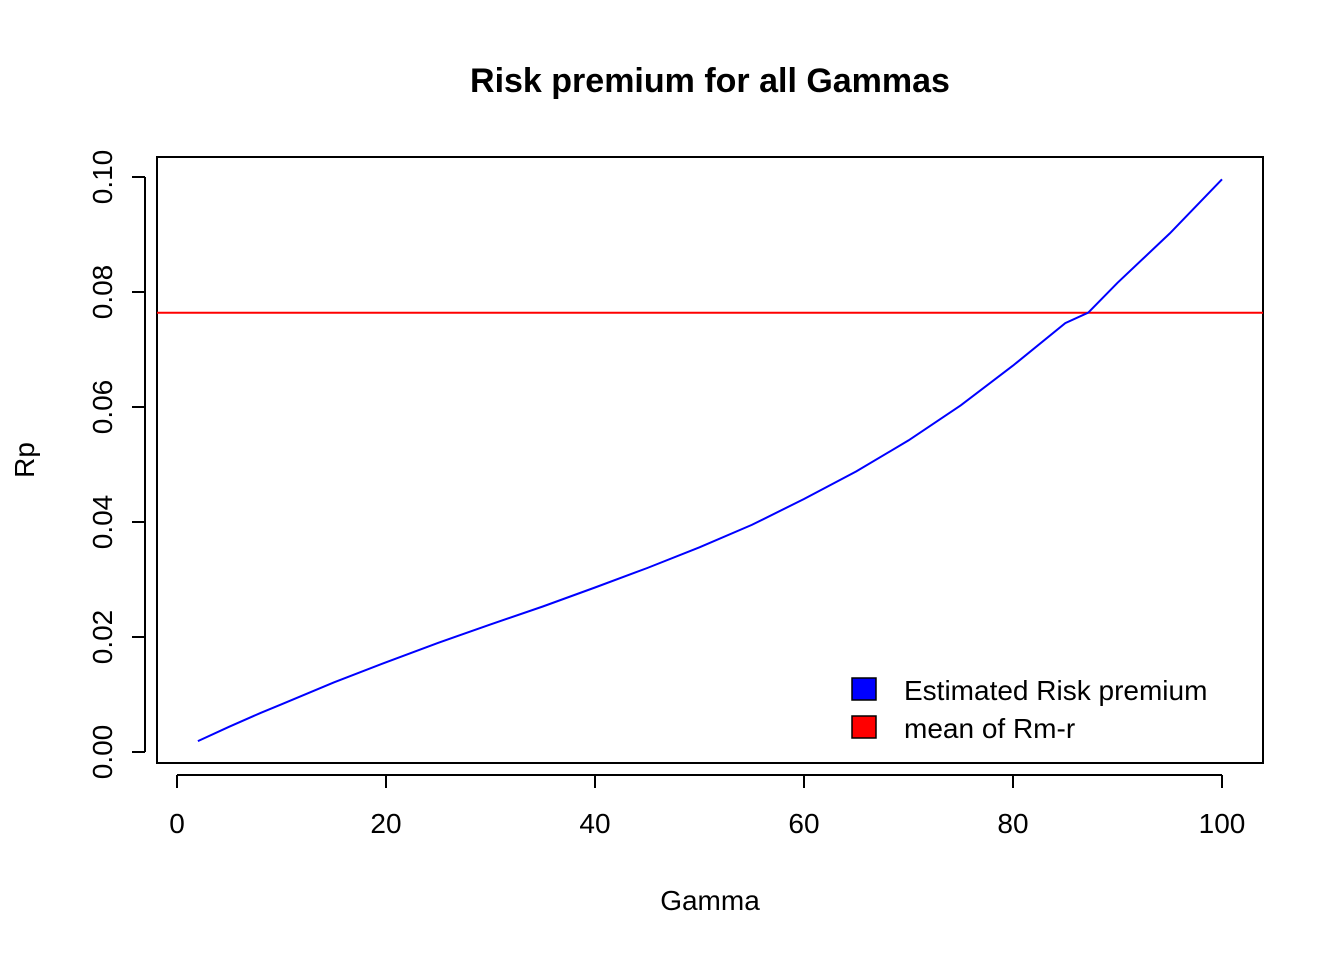 The image size is (1344, 960). Describe the element at coordinates (864, 727) in the screenshot. I see `legend-swatch-mean` at that location.